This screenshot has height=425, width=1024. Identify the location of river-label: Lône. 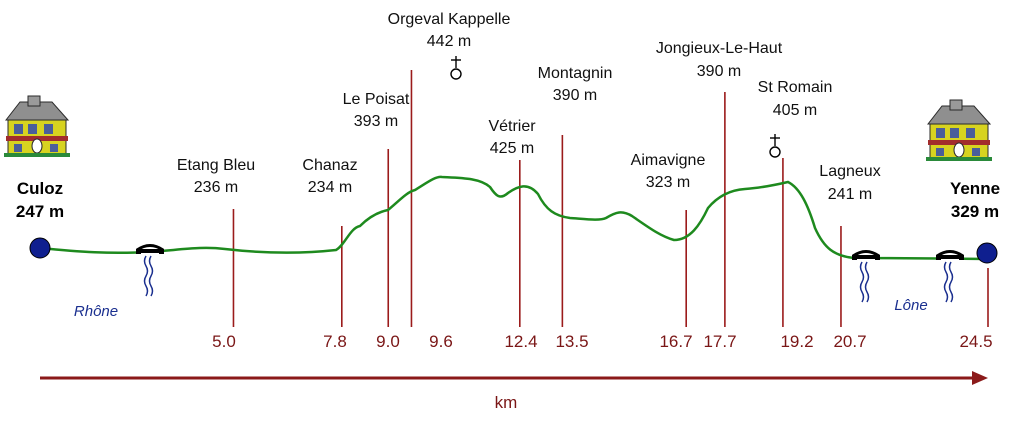
(910, 305).